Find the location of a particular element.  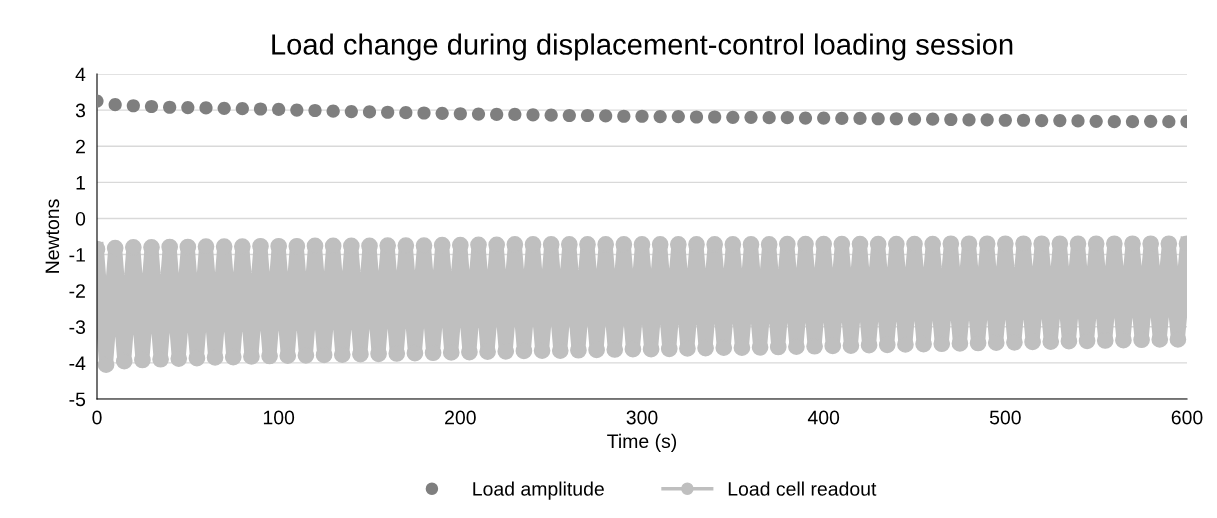

chart-title: Load change during displacement-control loading session is located at coordinates (642, 47).